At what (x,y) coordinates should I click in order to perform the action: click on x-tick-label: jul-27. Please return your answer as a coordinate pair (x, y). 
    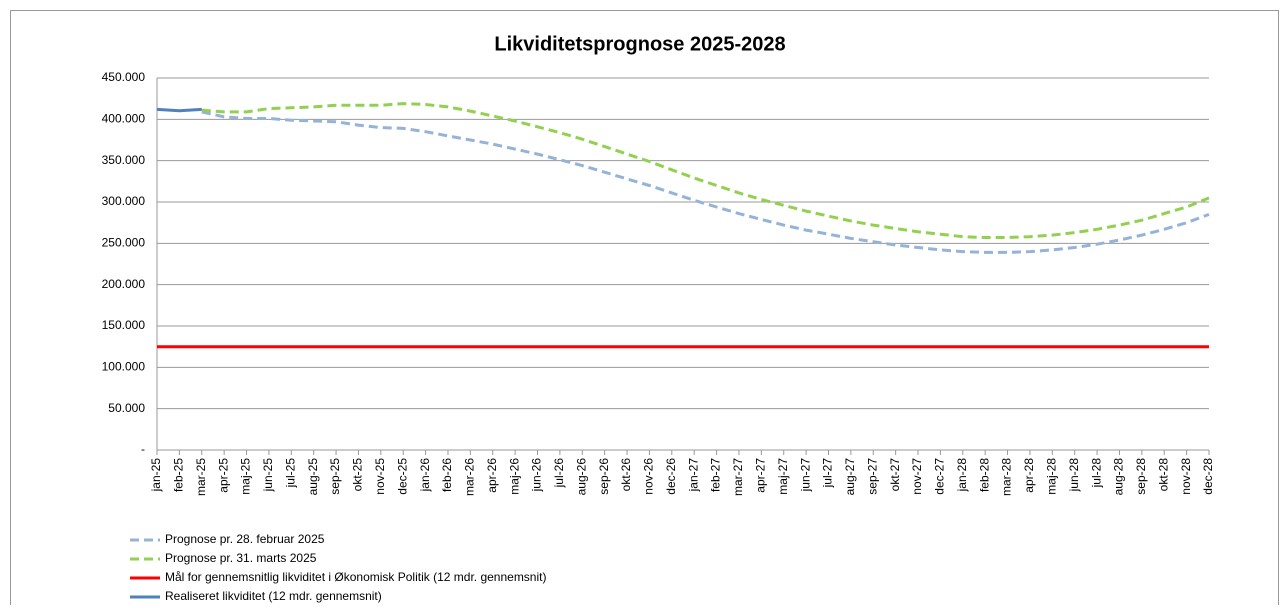
    Looking at the image, I should click on (828, 473).